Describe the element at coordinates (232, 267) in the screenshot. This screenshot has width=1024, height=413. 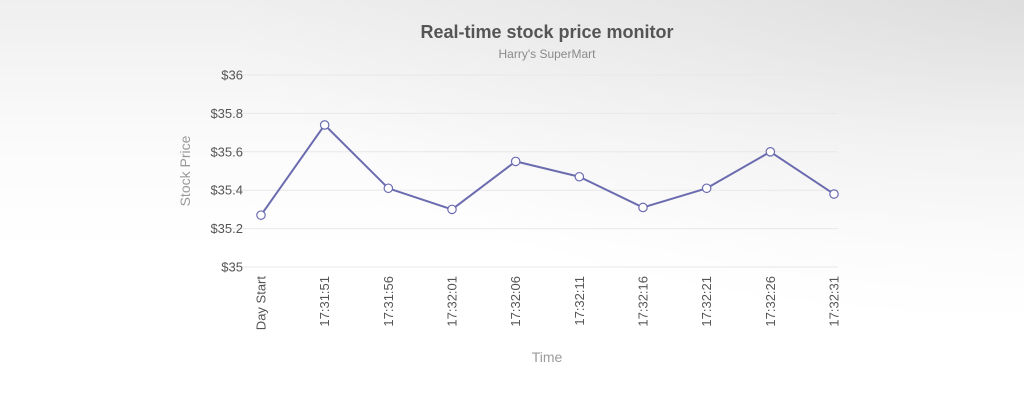
I see `y-tick-label: $35` at that location.